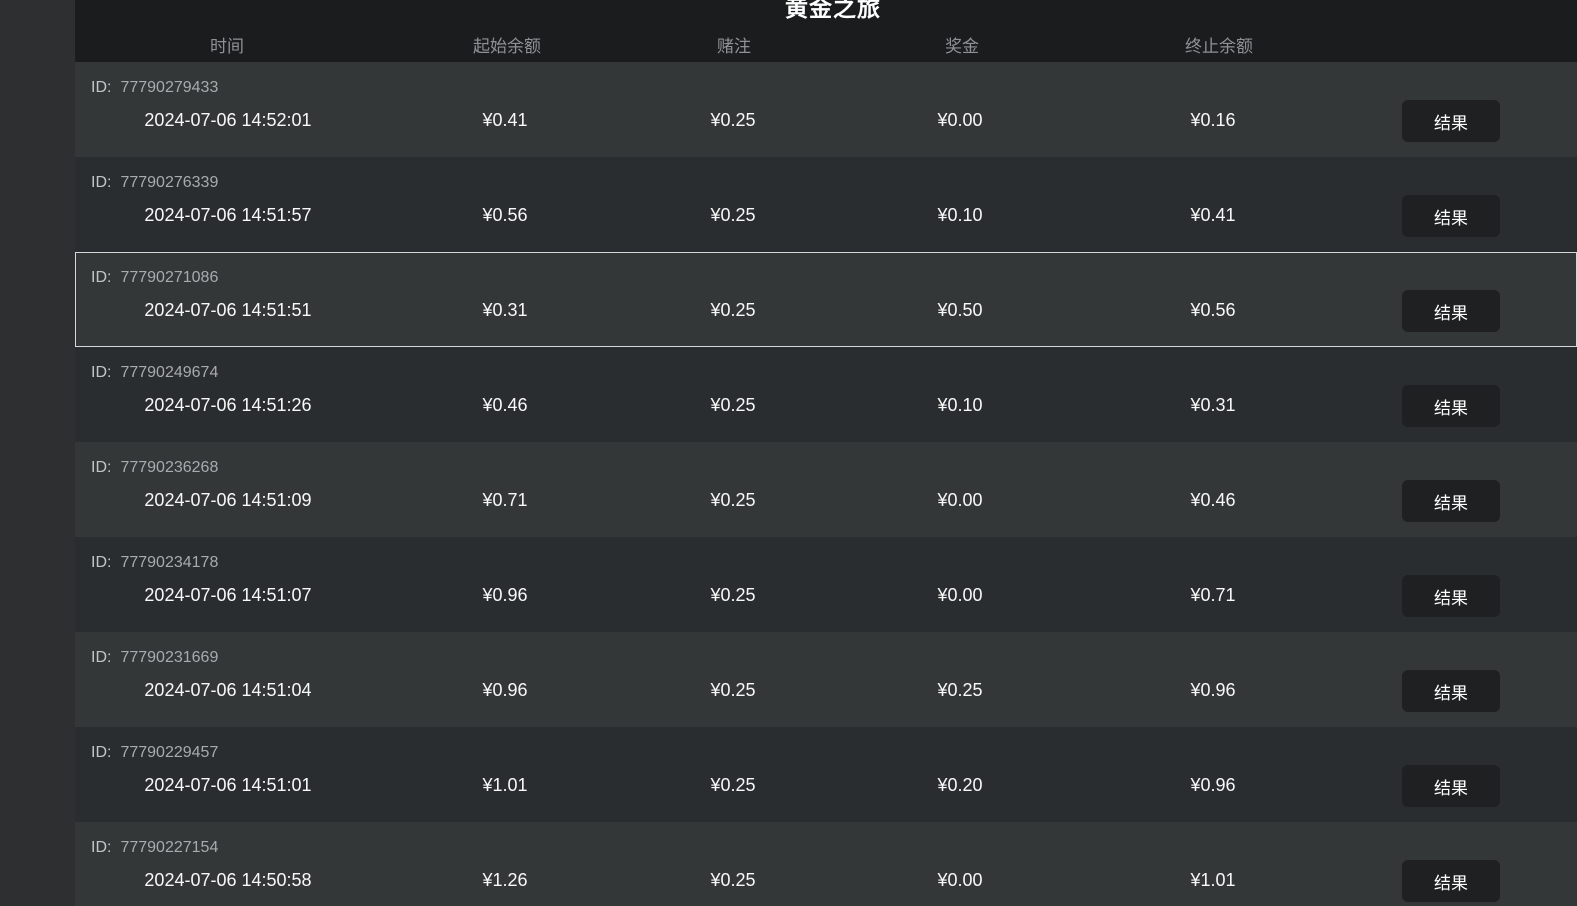  I want to click on round-id: ID: 77790227154, so click(154, 848).